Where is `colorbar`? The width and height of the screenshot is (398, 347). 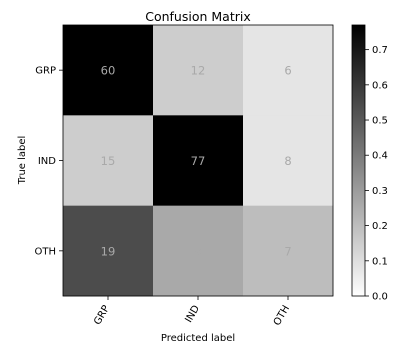
colorbar is located at coordinates (358, 160).